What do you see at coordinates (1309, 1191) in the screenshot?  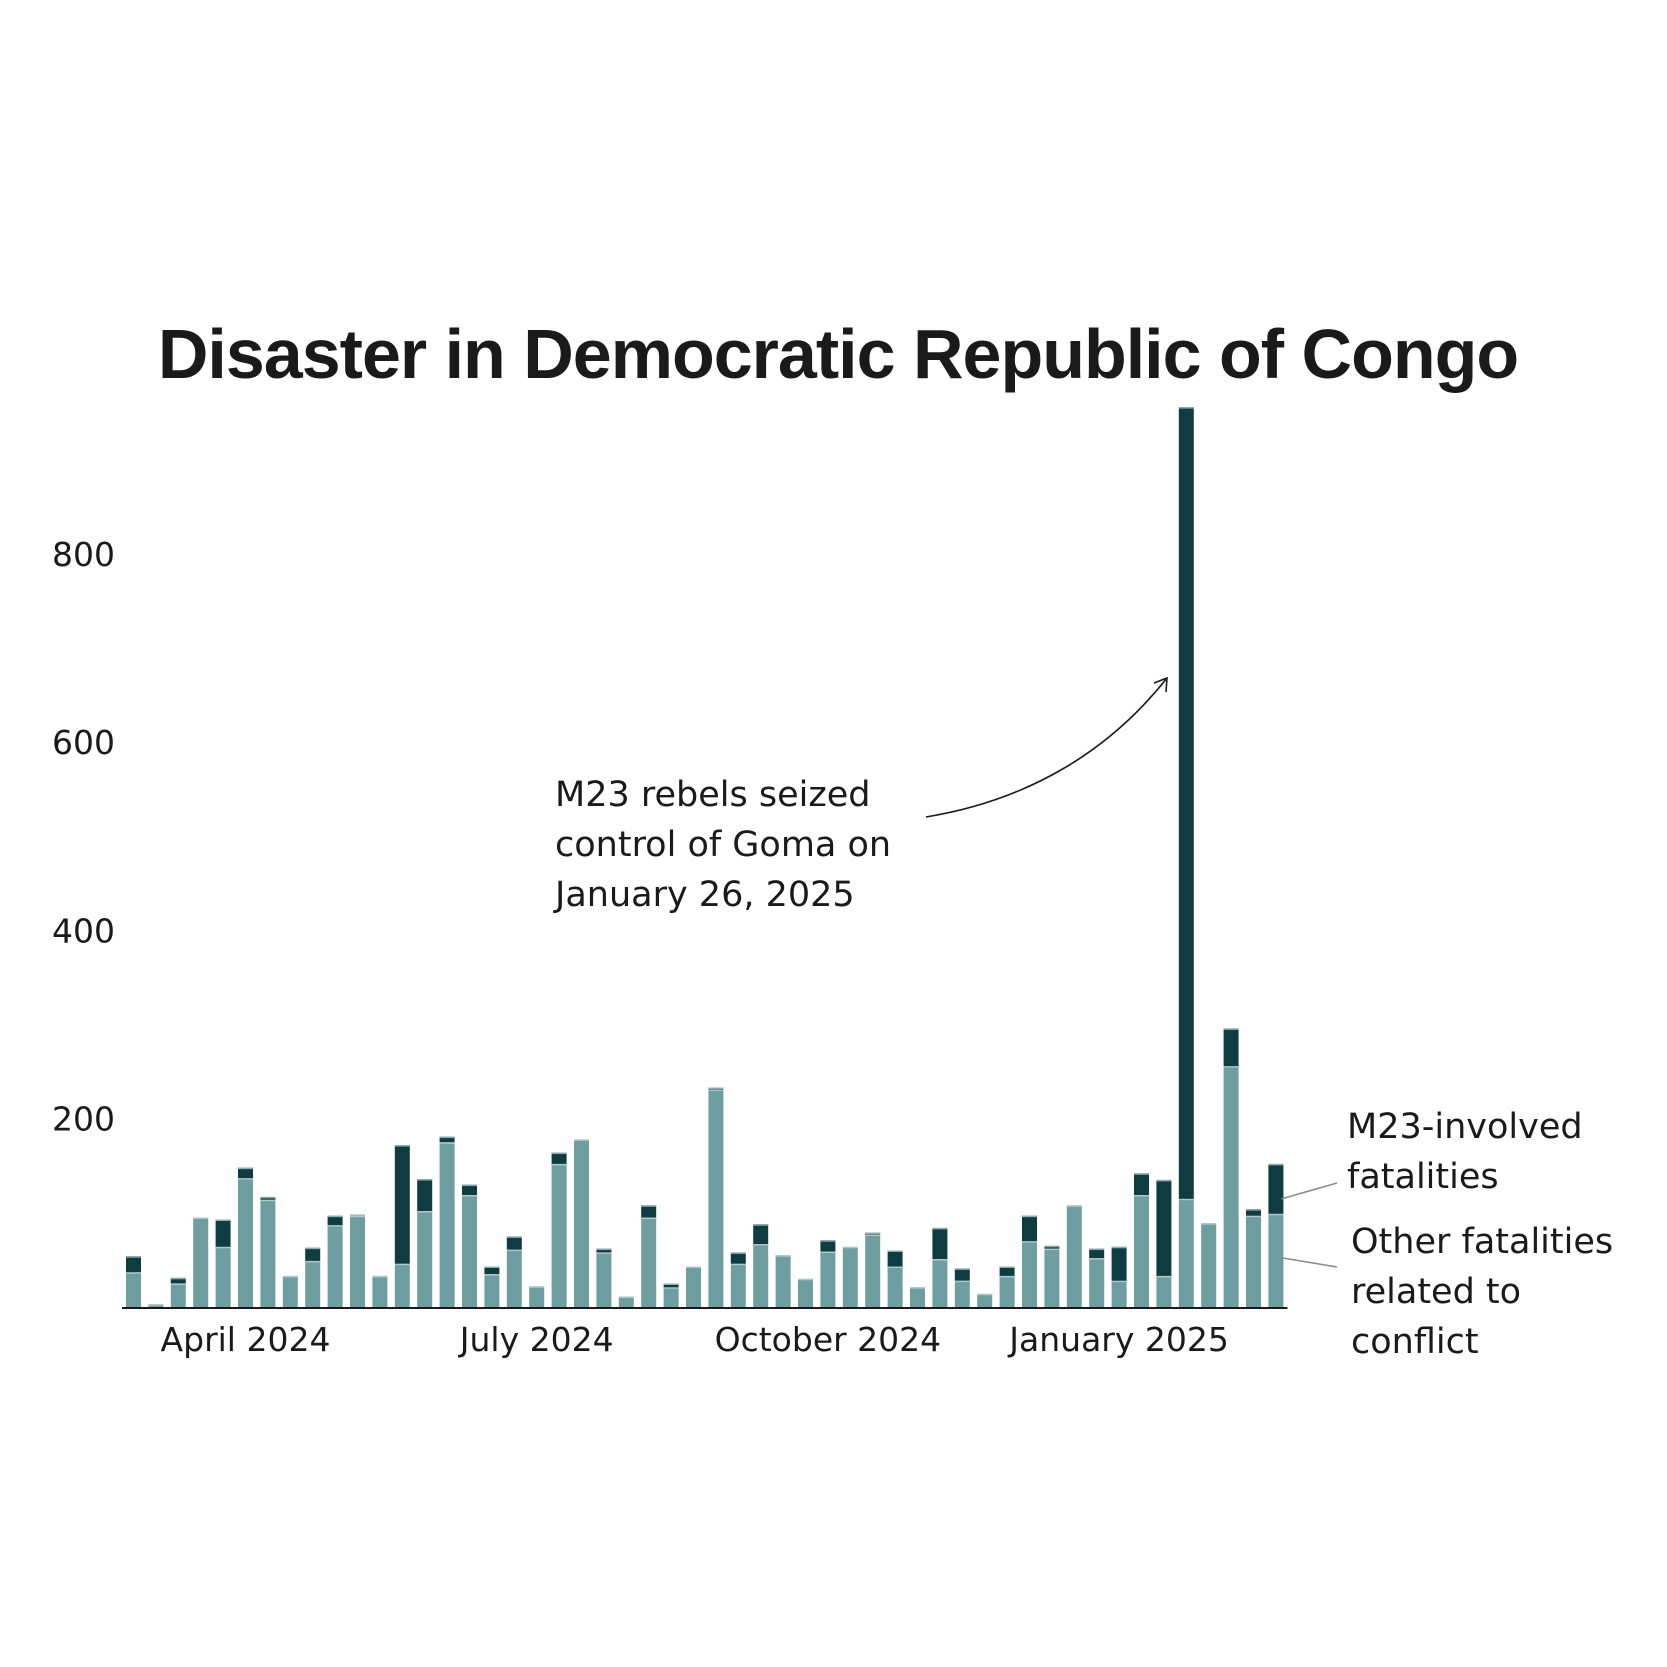 I see `legend-leader-line` at bounding box center [1309, 1191].